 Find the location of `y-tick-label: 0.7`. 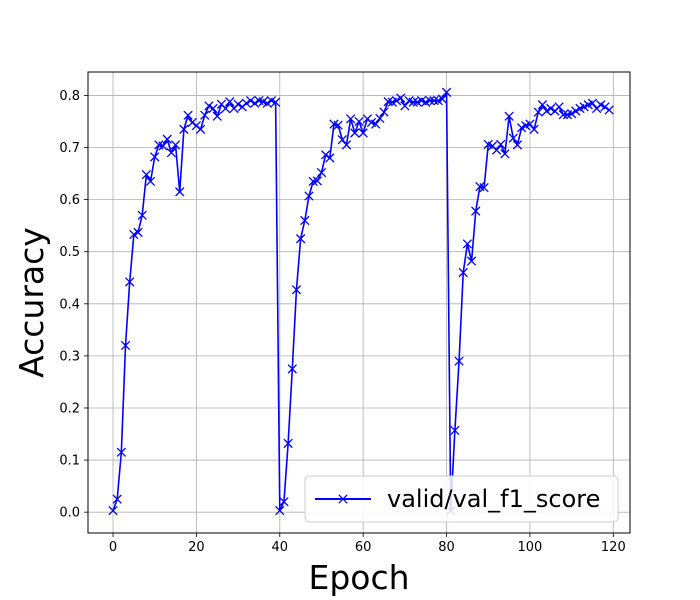

y-tick-label: 0.7 is located at coordinates (69, 148).